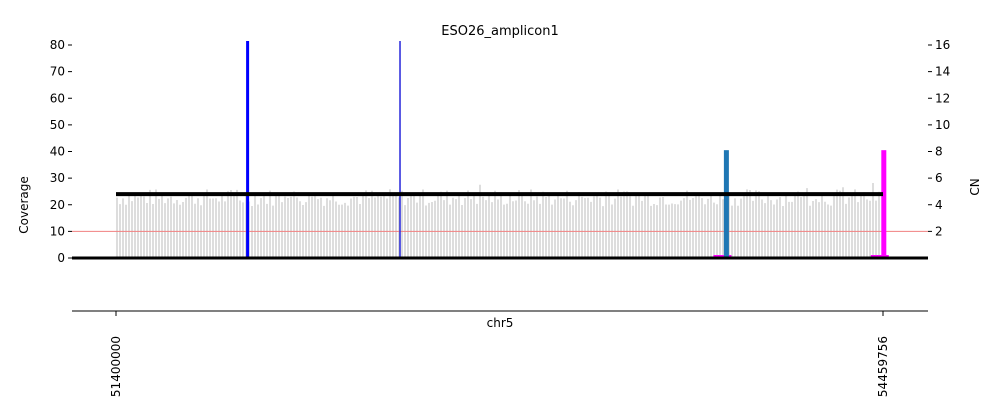 The height and width of the screenshot is (416, 1000). What do you see at coordinates (57, 98) in the screenshot?
I see `left-tick-label: 60` at bounding box center [57, 98].